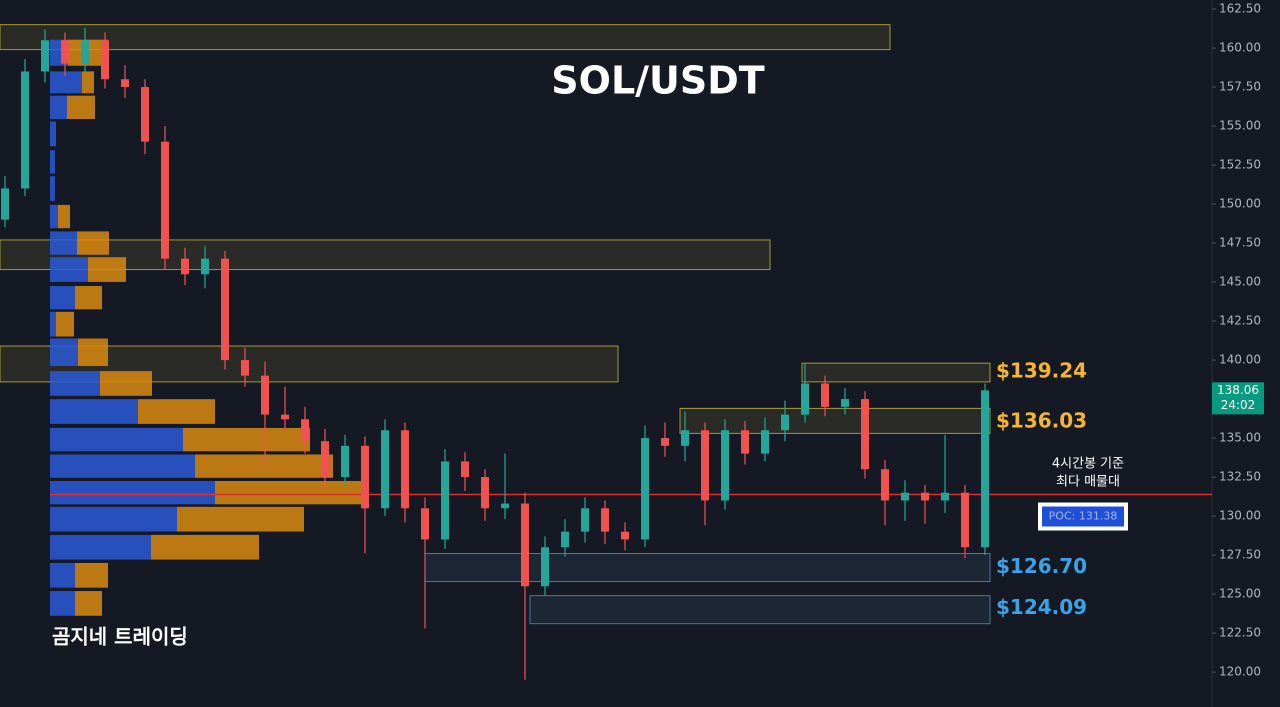  Describe the element at coordinates (1240, 126) in the screenshot. I see `y-tick-label: 155.00` at that location.